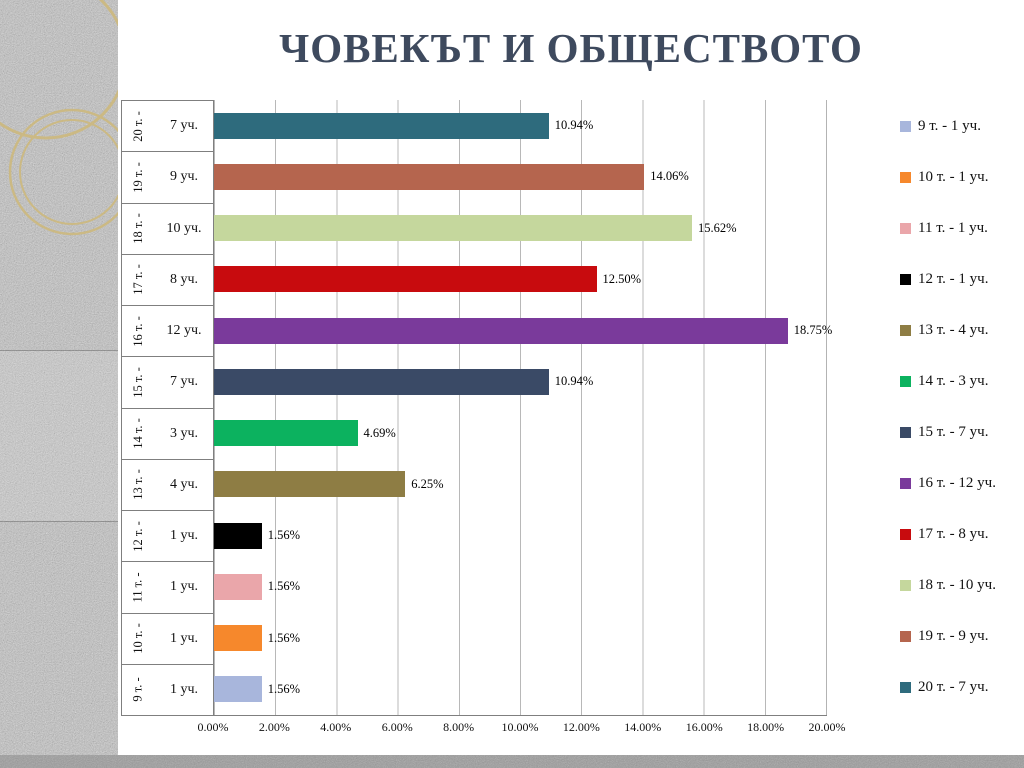 This screenshot has height=768, width=1024. Describe the element at coordinates (336, 727) in the screenshot. I see `x-tick-label: 4.00%` at that location.